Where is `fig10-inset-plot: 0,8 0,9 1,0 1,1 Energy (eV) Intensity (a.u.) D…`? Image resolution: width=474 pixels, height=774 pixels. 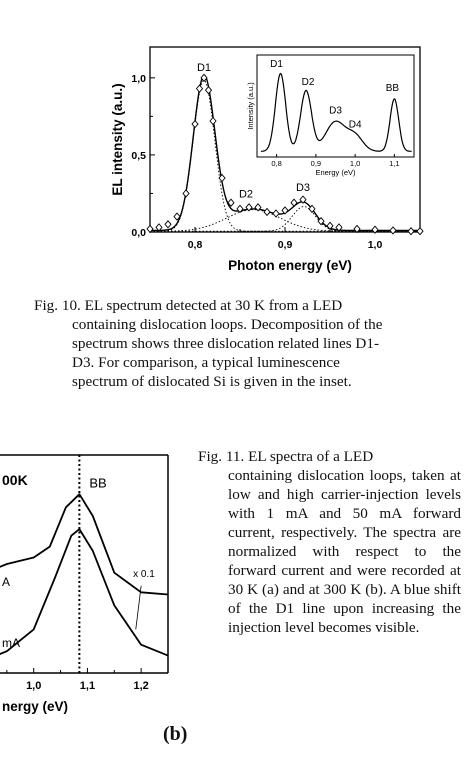 fig10-inset-plot: 0,8 0,9 1,0 1,1 Energy (eV) Intensity (a.u.) D… is located at coordinates (330, 115).